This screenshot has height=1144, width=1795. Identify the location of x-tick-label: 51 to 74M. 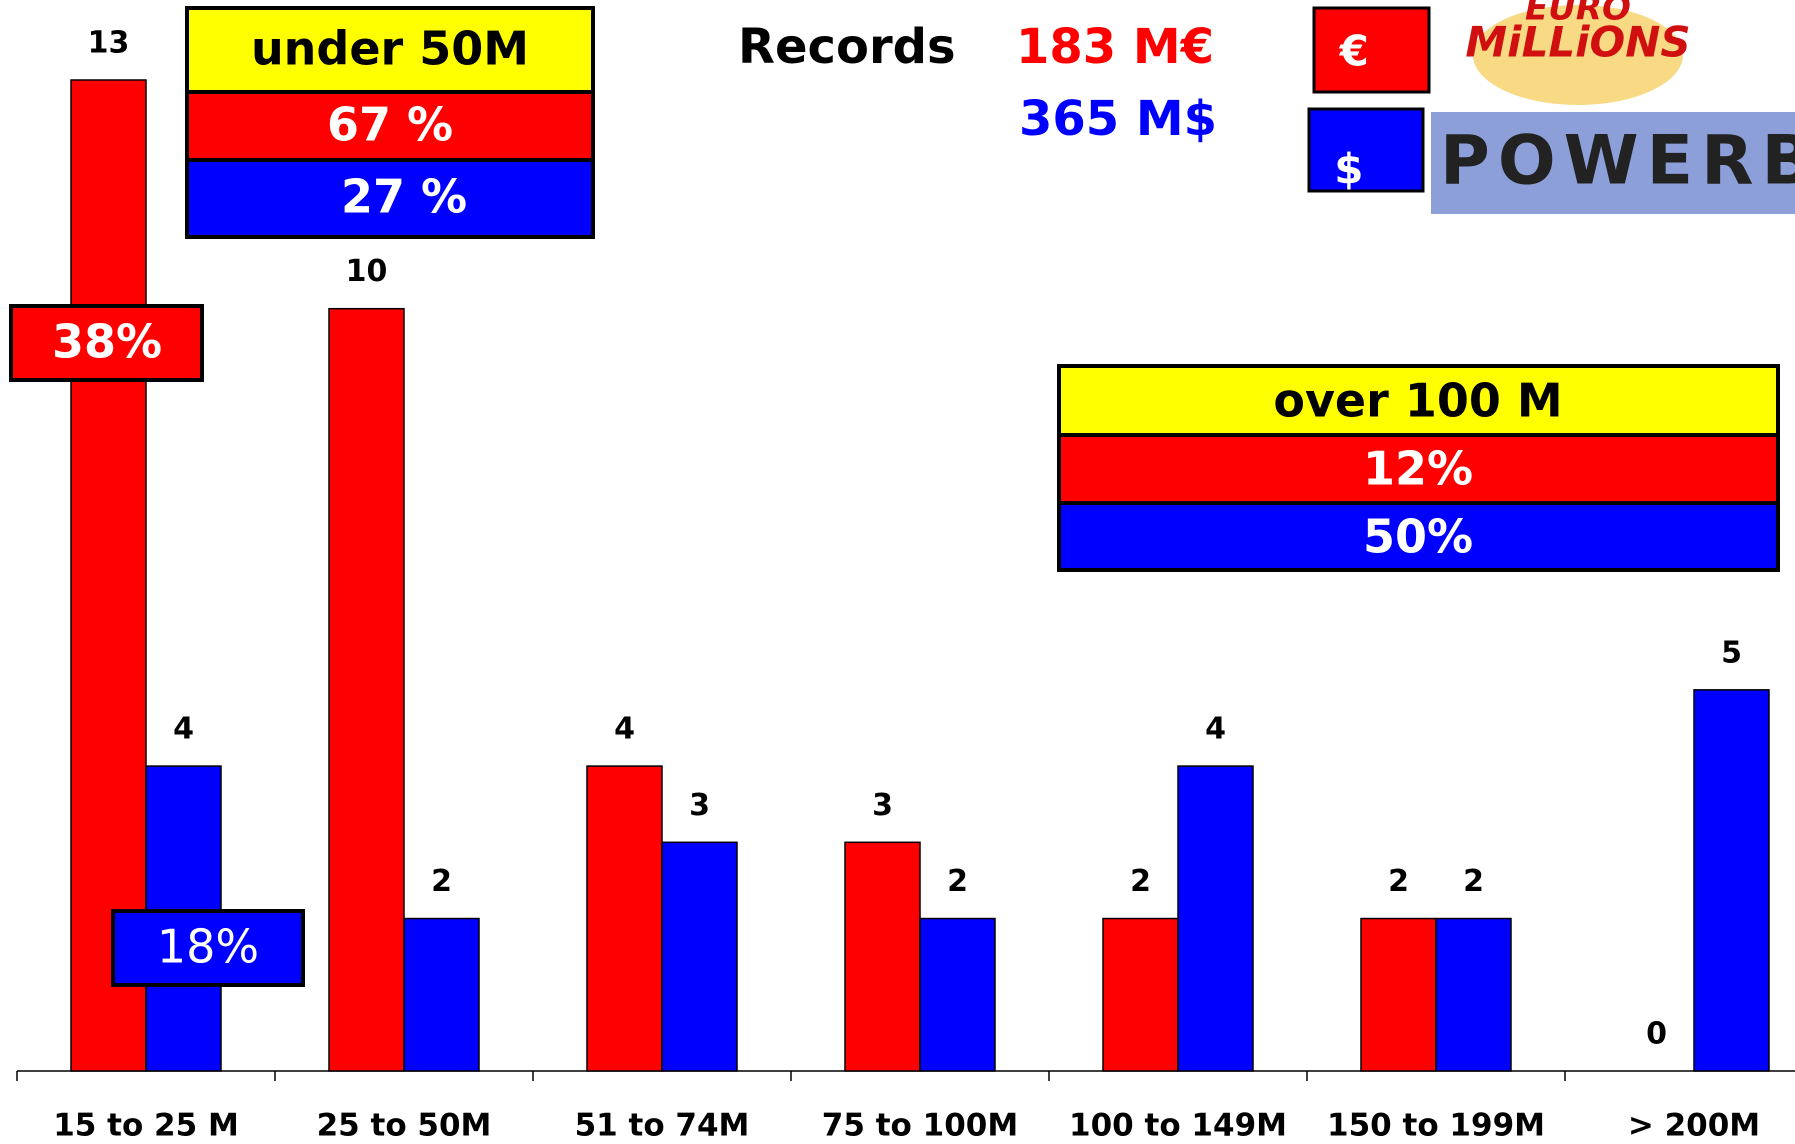
(662, 1126).